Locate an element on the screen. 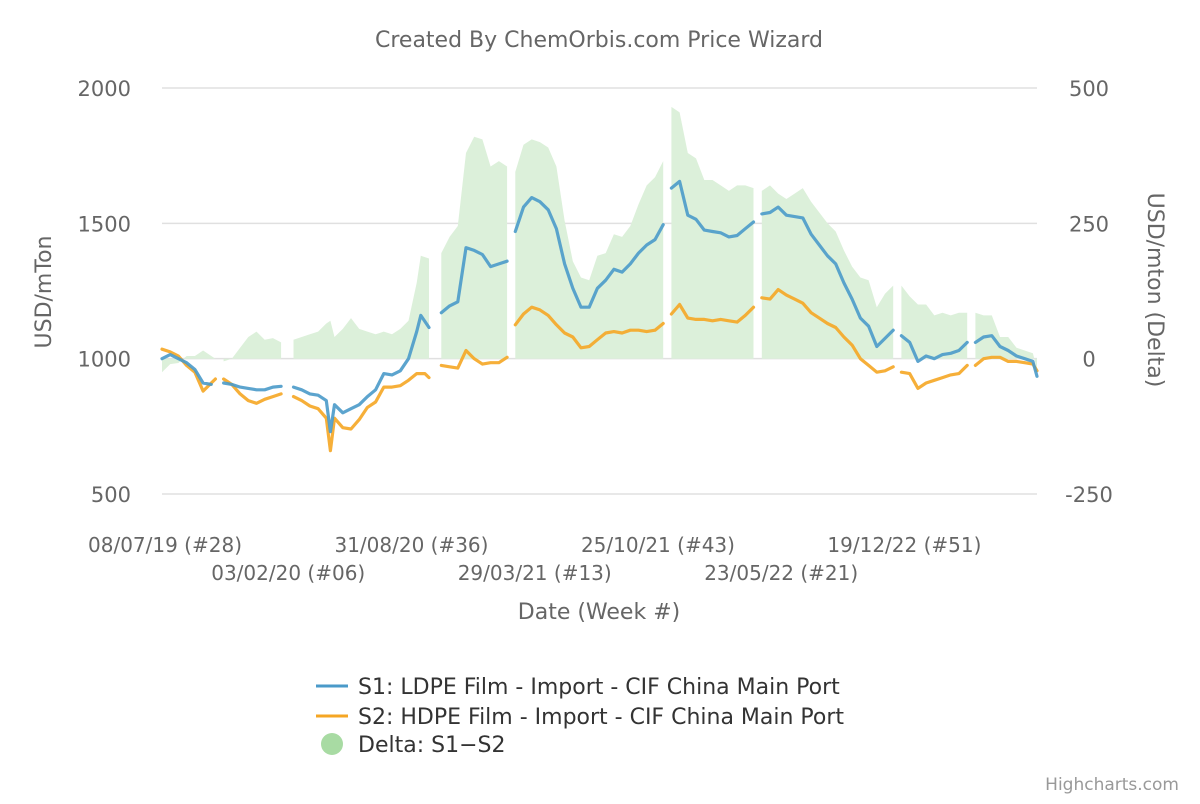 The width and height of the screenshot is (1200, 804). y-tick-label: 1000 is located at coordinates (104, 360).